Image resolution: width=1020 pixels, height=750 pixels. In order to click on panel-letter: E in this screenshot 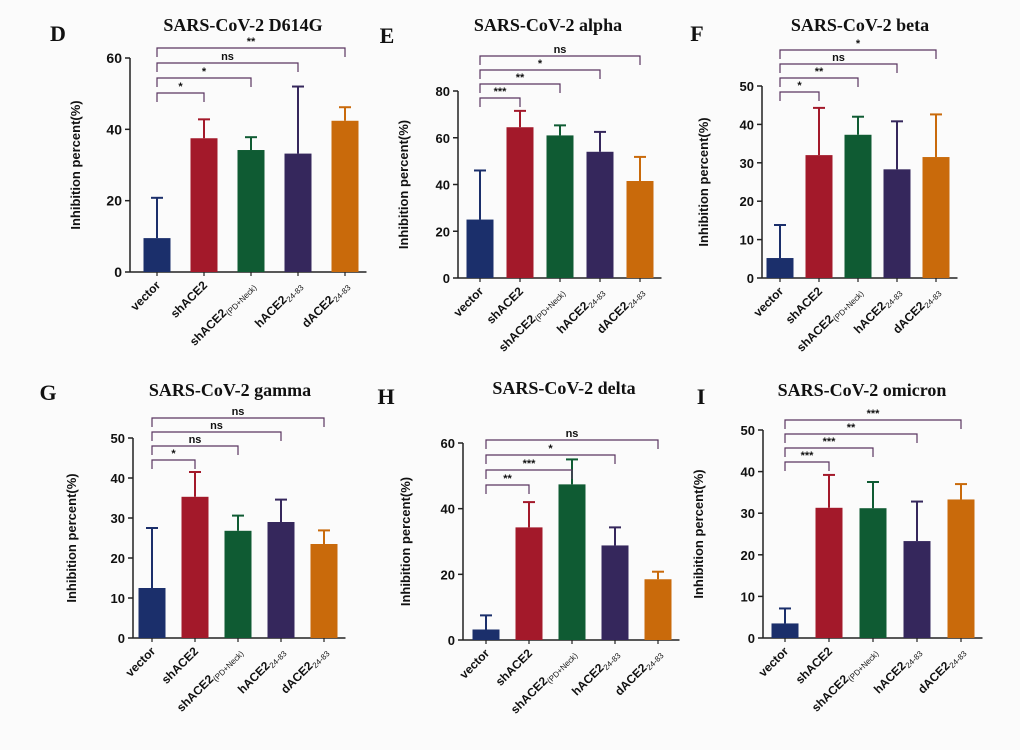, I will do `click(387, 35)`.